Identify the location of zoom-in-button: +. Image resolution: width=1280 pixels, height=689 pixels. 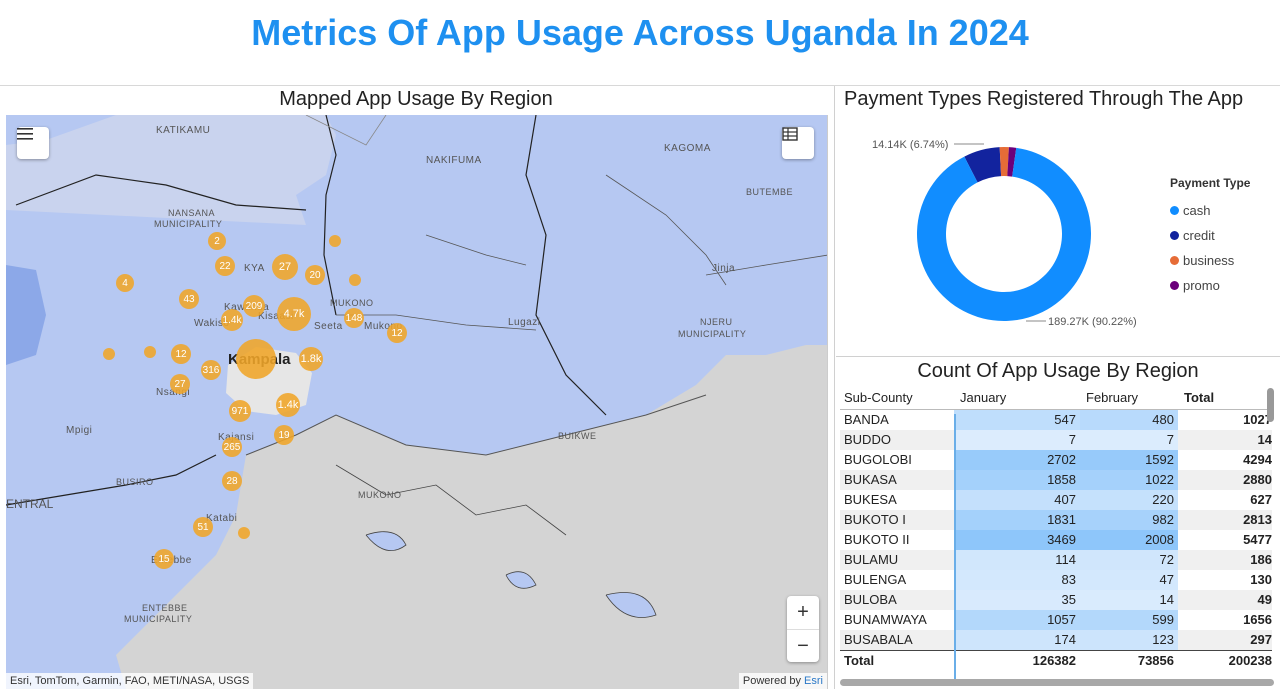
(803, 612).